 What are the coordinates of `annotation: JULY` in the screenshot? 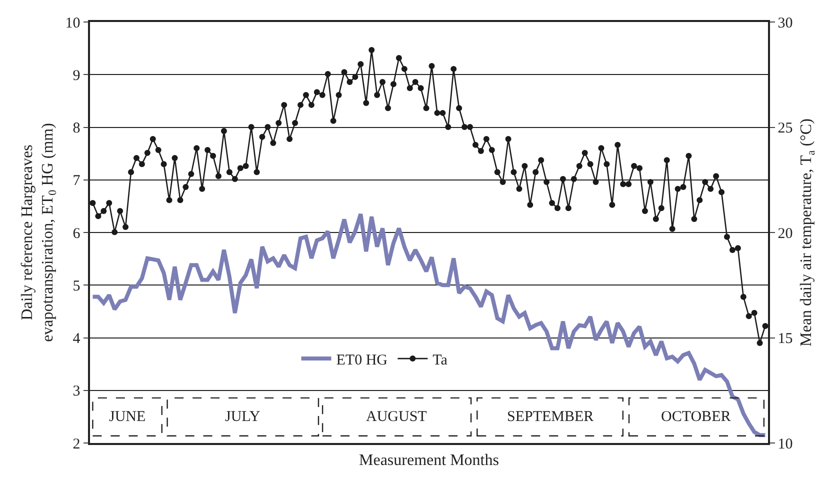 It's located at (242, 417).